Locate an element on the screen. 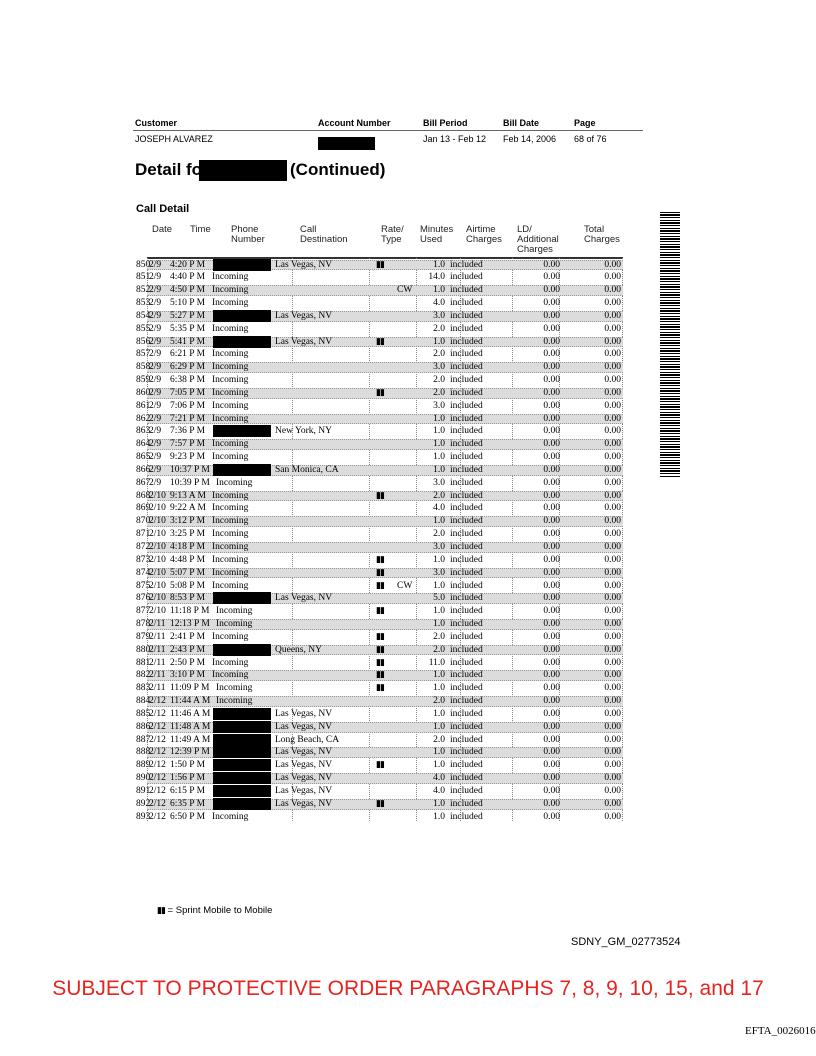  call-time: 5:27 P M is located at coordinates (188, 315).